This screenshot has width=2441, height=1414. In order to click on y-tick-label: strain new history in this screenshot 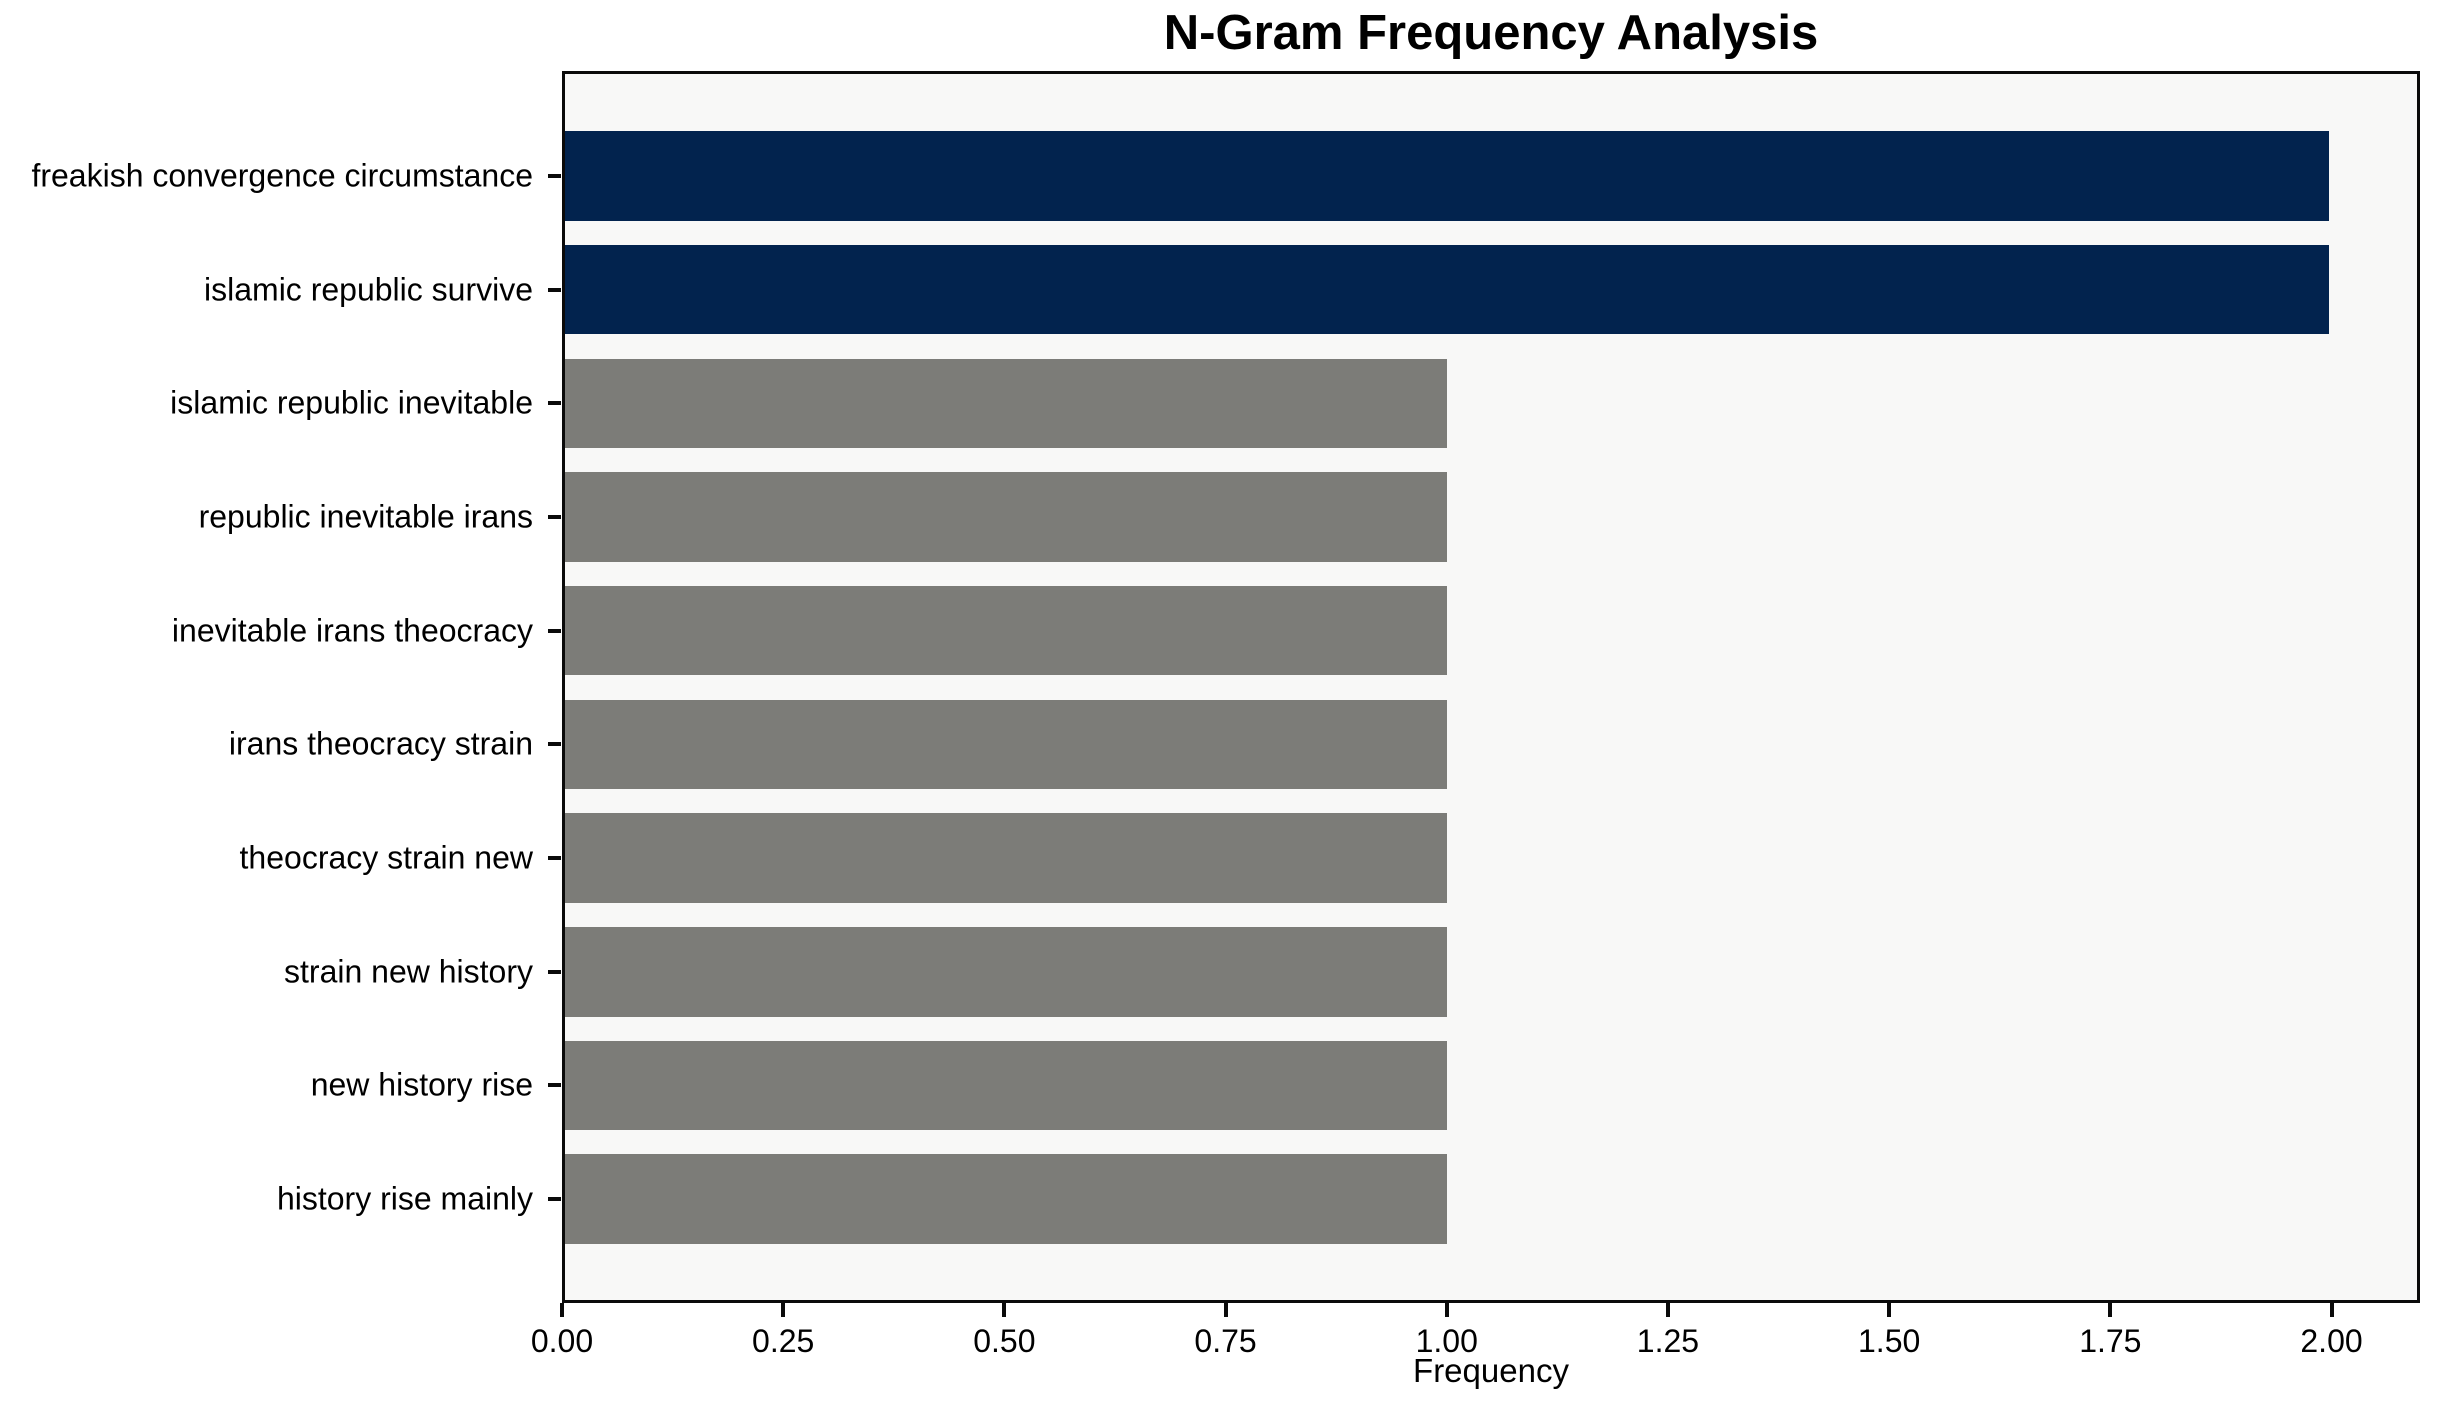, I will do `click(408, 971)`.